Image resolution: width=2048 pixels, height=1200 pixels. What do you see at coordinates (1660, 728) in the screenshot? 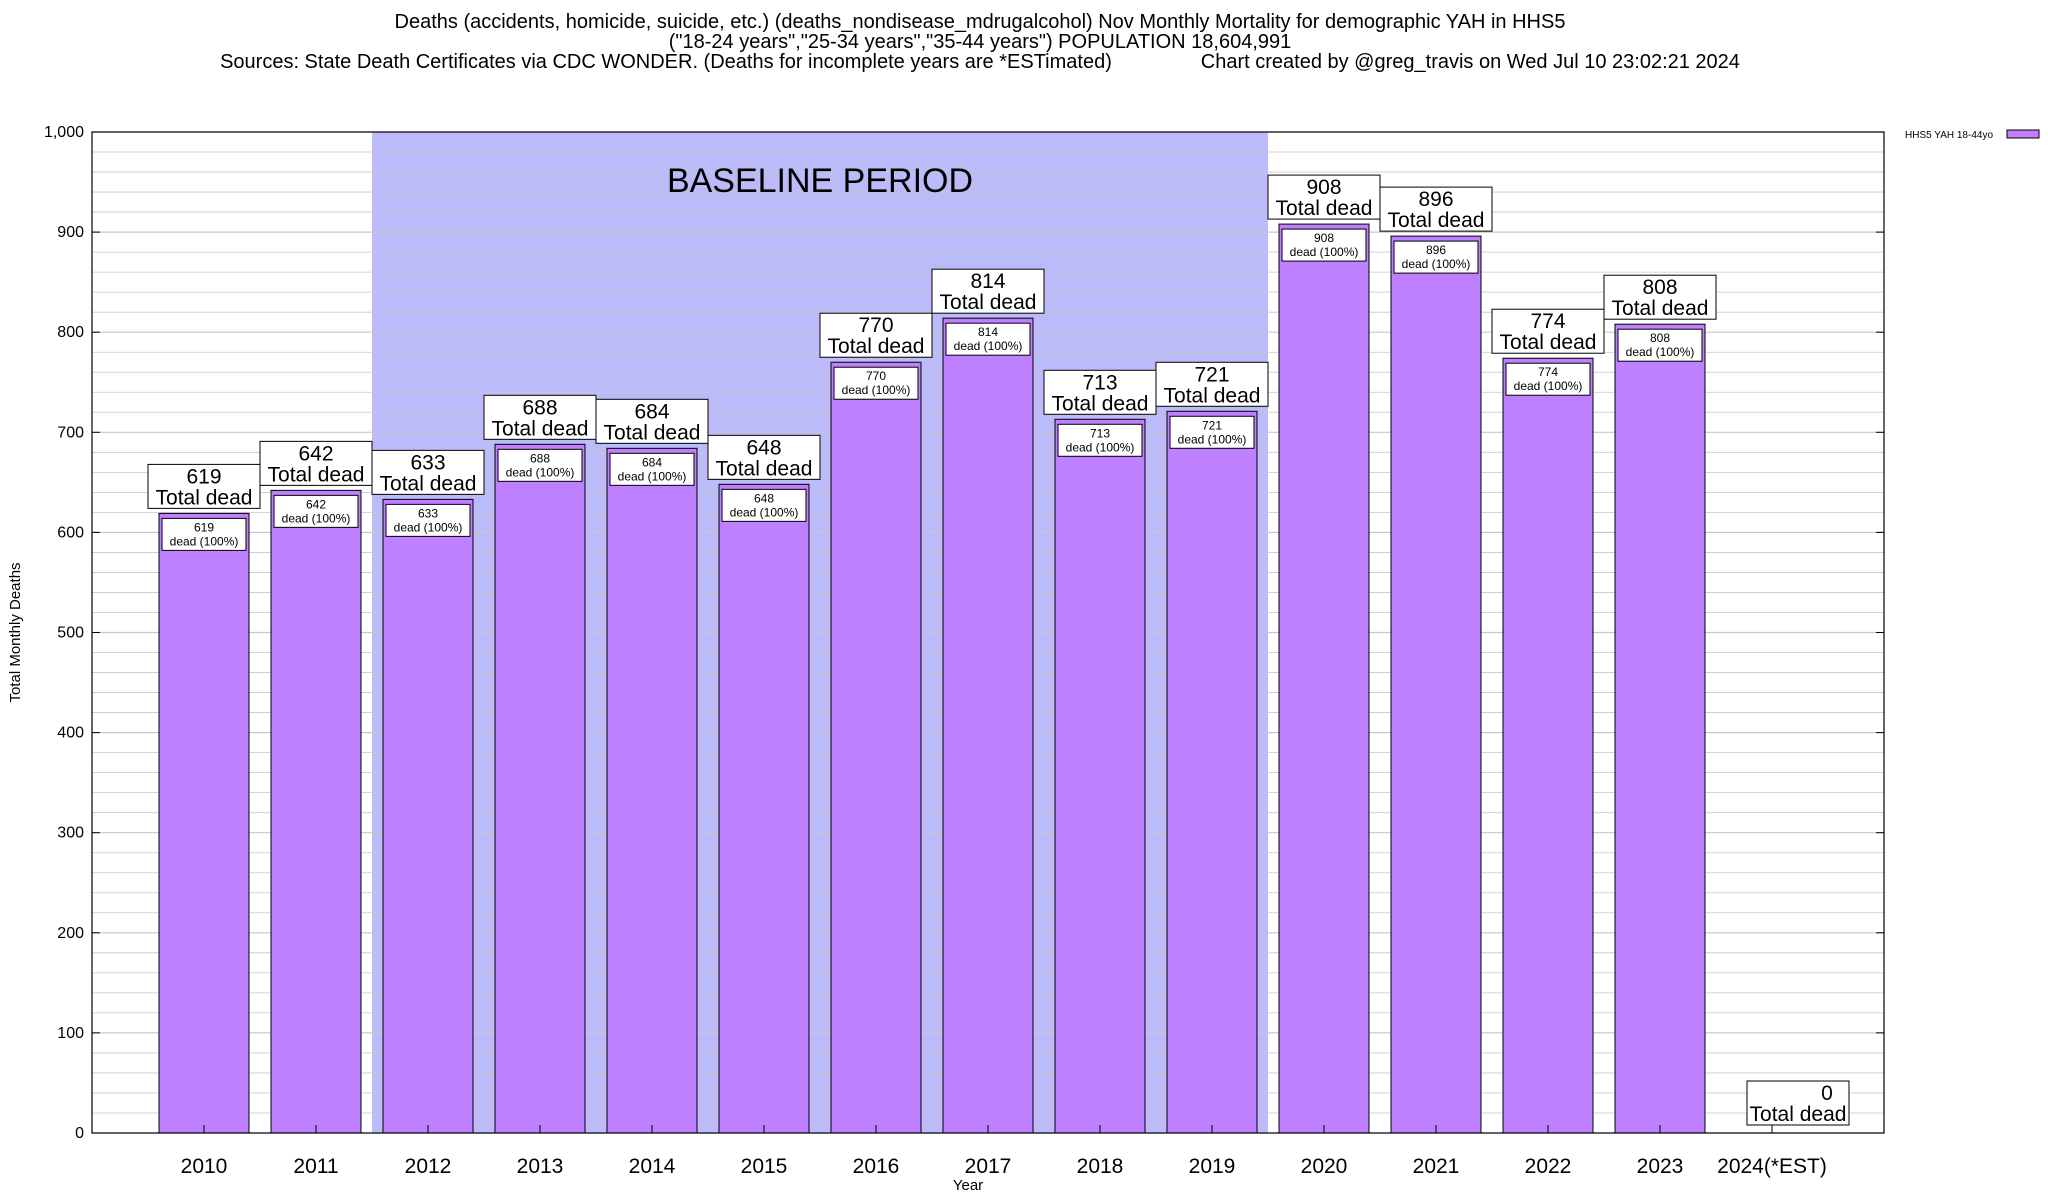
I see `bar-2023` at bounding box center [1660, 728].